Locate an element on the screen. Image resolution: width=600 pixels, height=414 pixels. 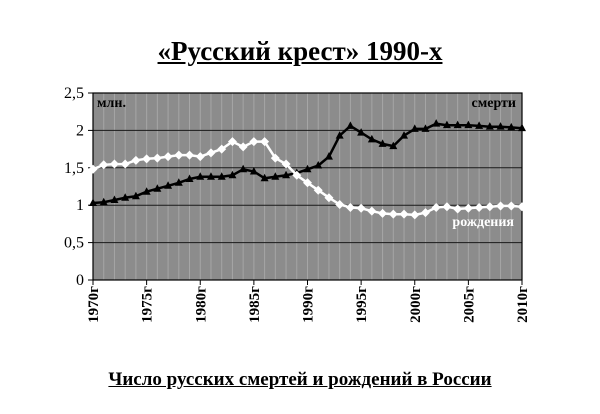
x-tick-label: 1970г is located at coordinates (94, 304).